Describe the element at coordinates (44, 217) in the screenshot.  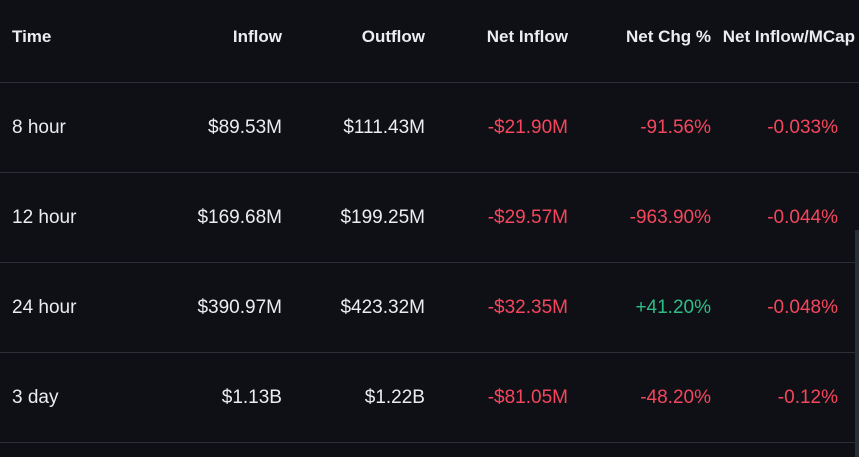
I see `cell-time: 12 hour` at that location.